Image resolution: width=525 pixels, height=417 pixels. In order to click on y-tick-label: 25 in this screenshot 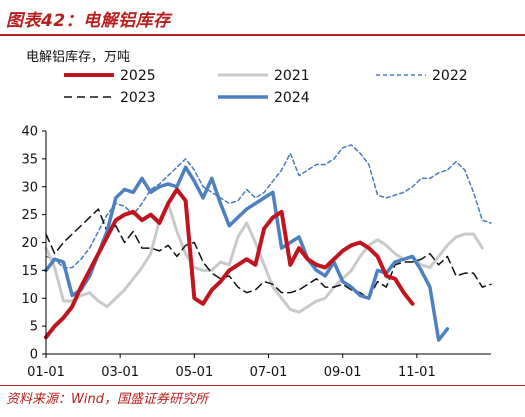, I will do `click(29, 215)`.